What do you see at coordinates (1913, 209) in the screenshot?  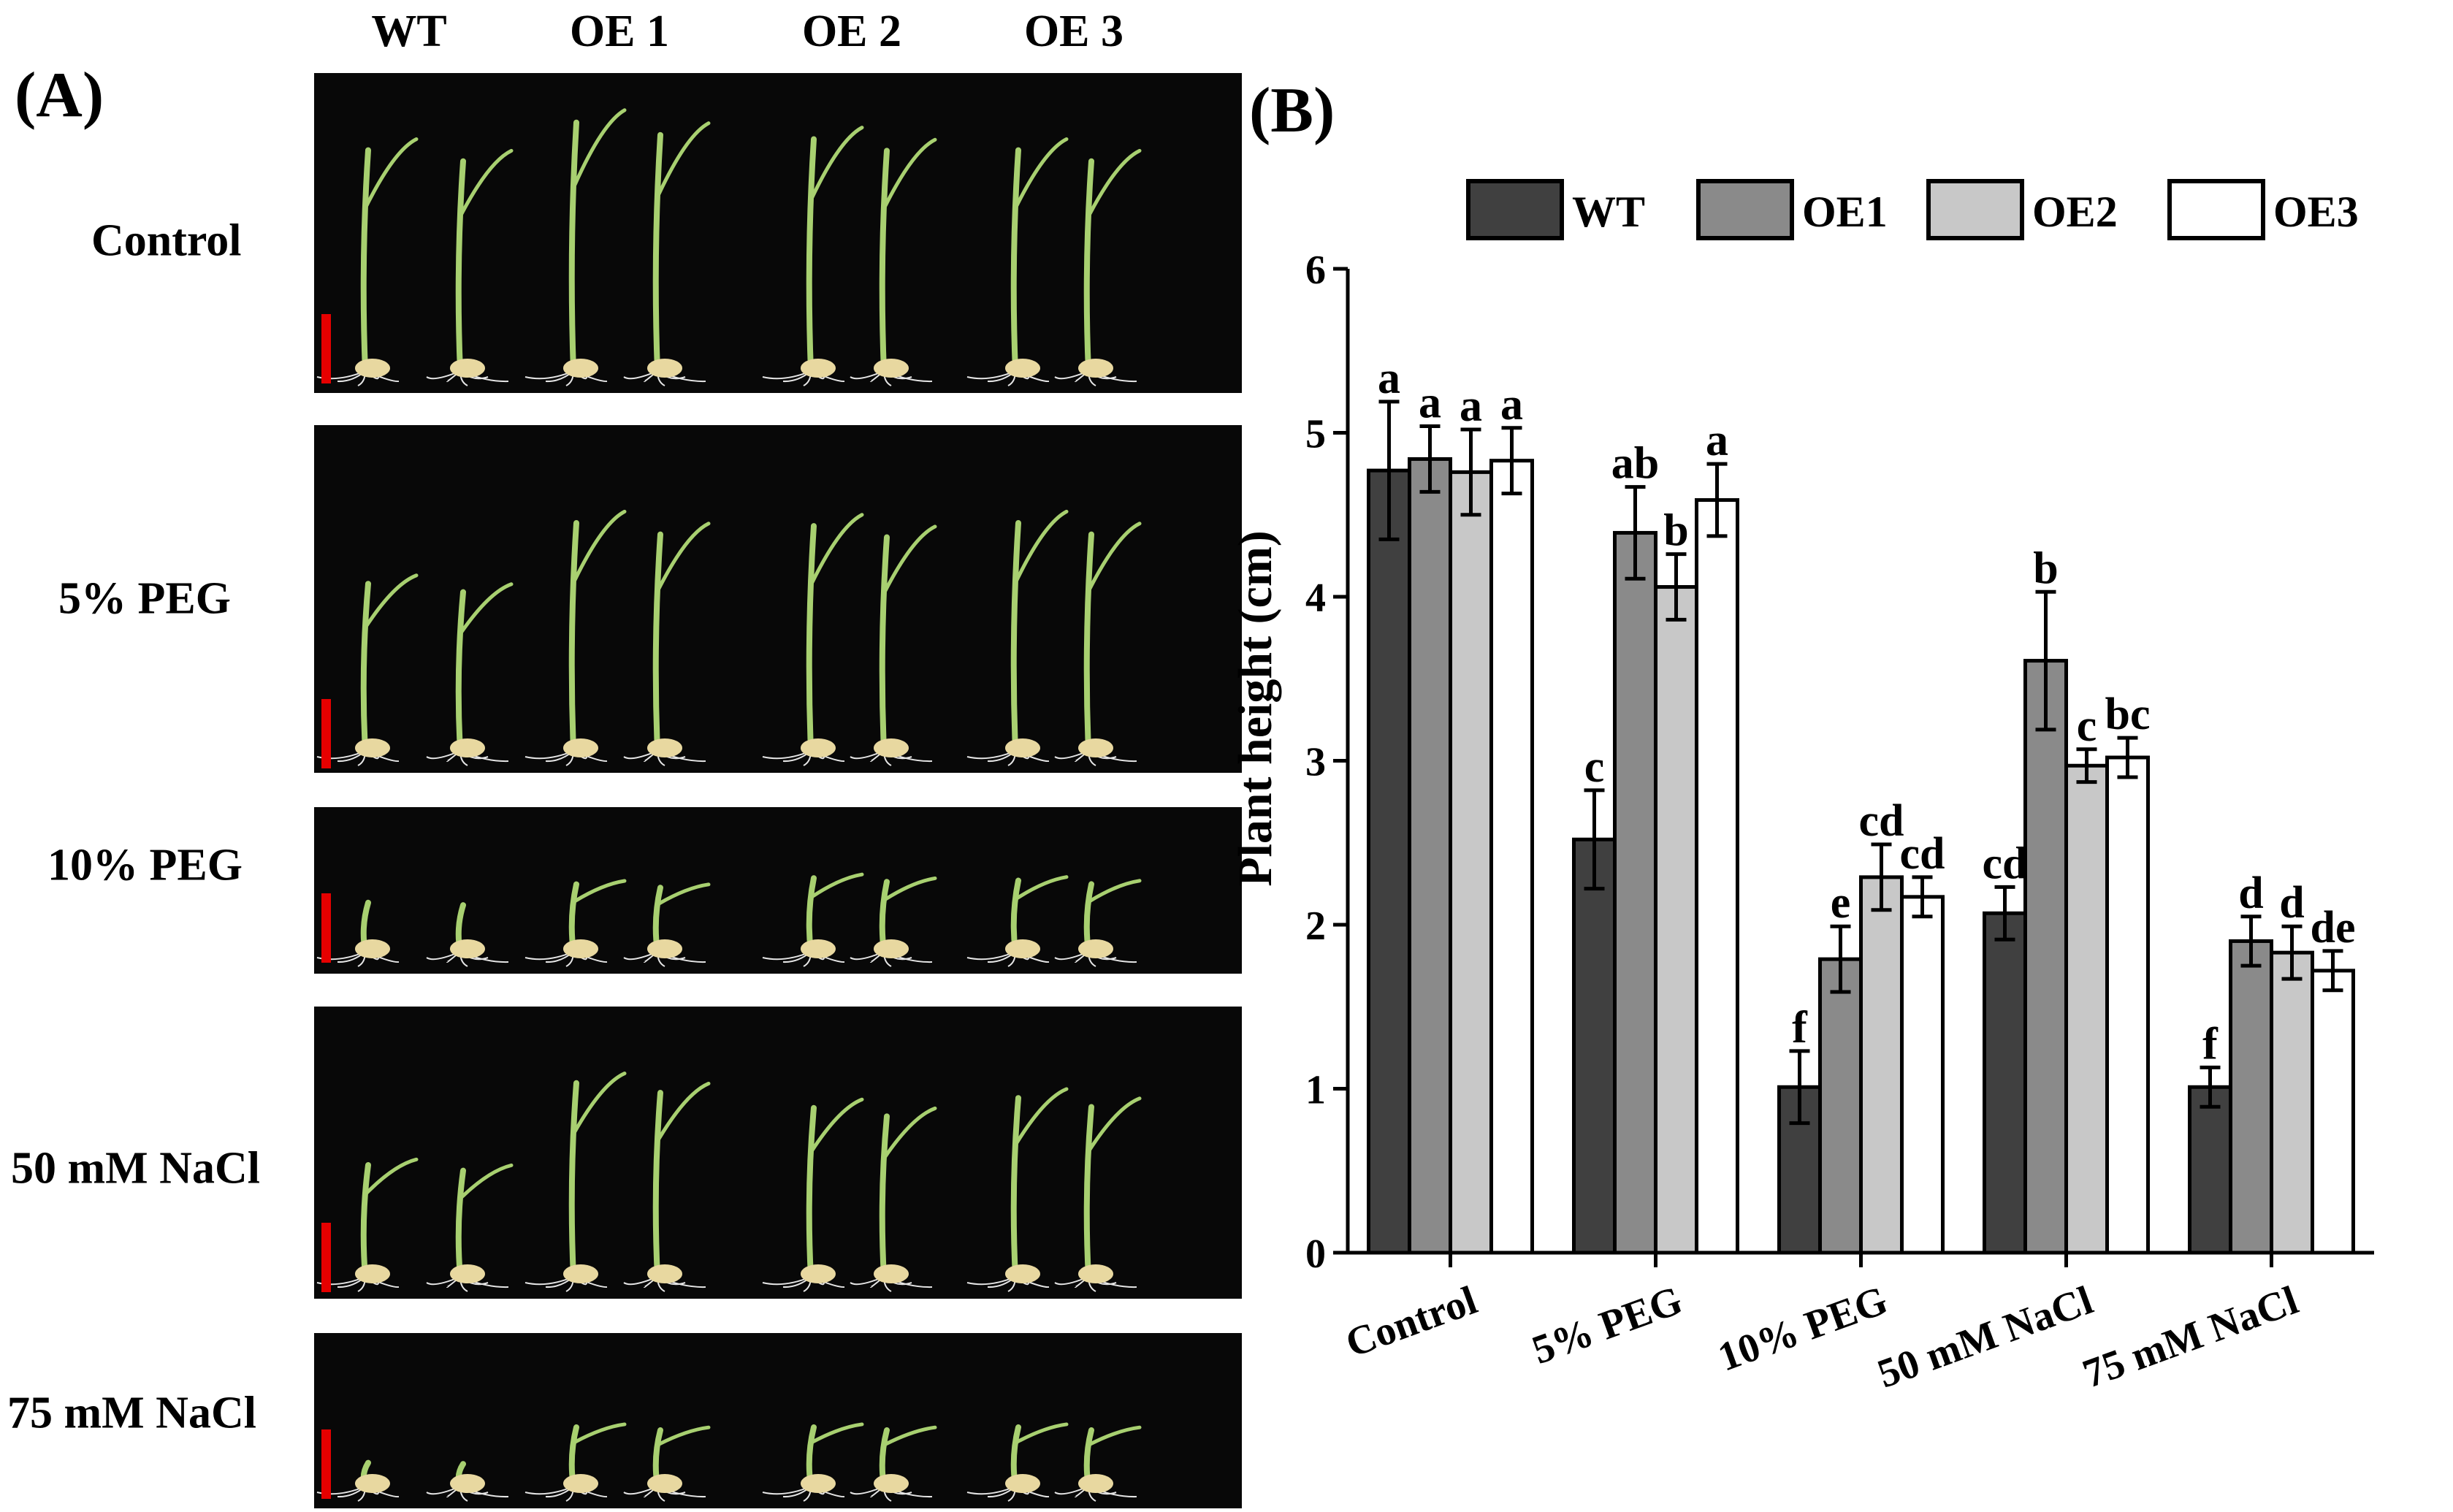 I see `legend: WT OE1 OE2 OE3` at bounding box center [1913, 209].